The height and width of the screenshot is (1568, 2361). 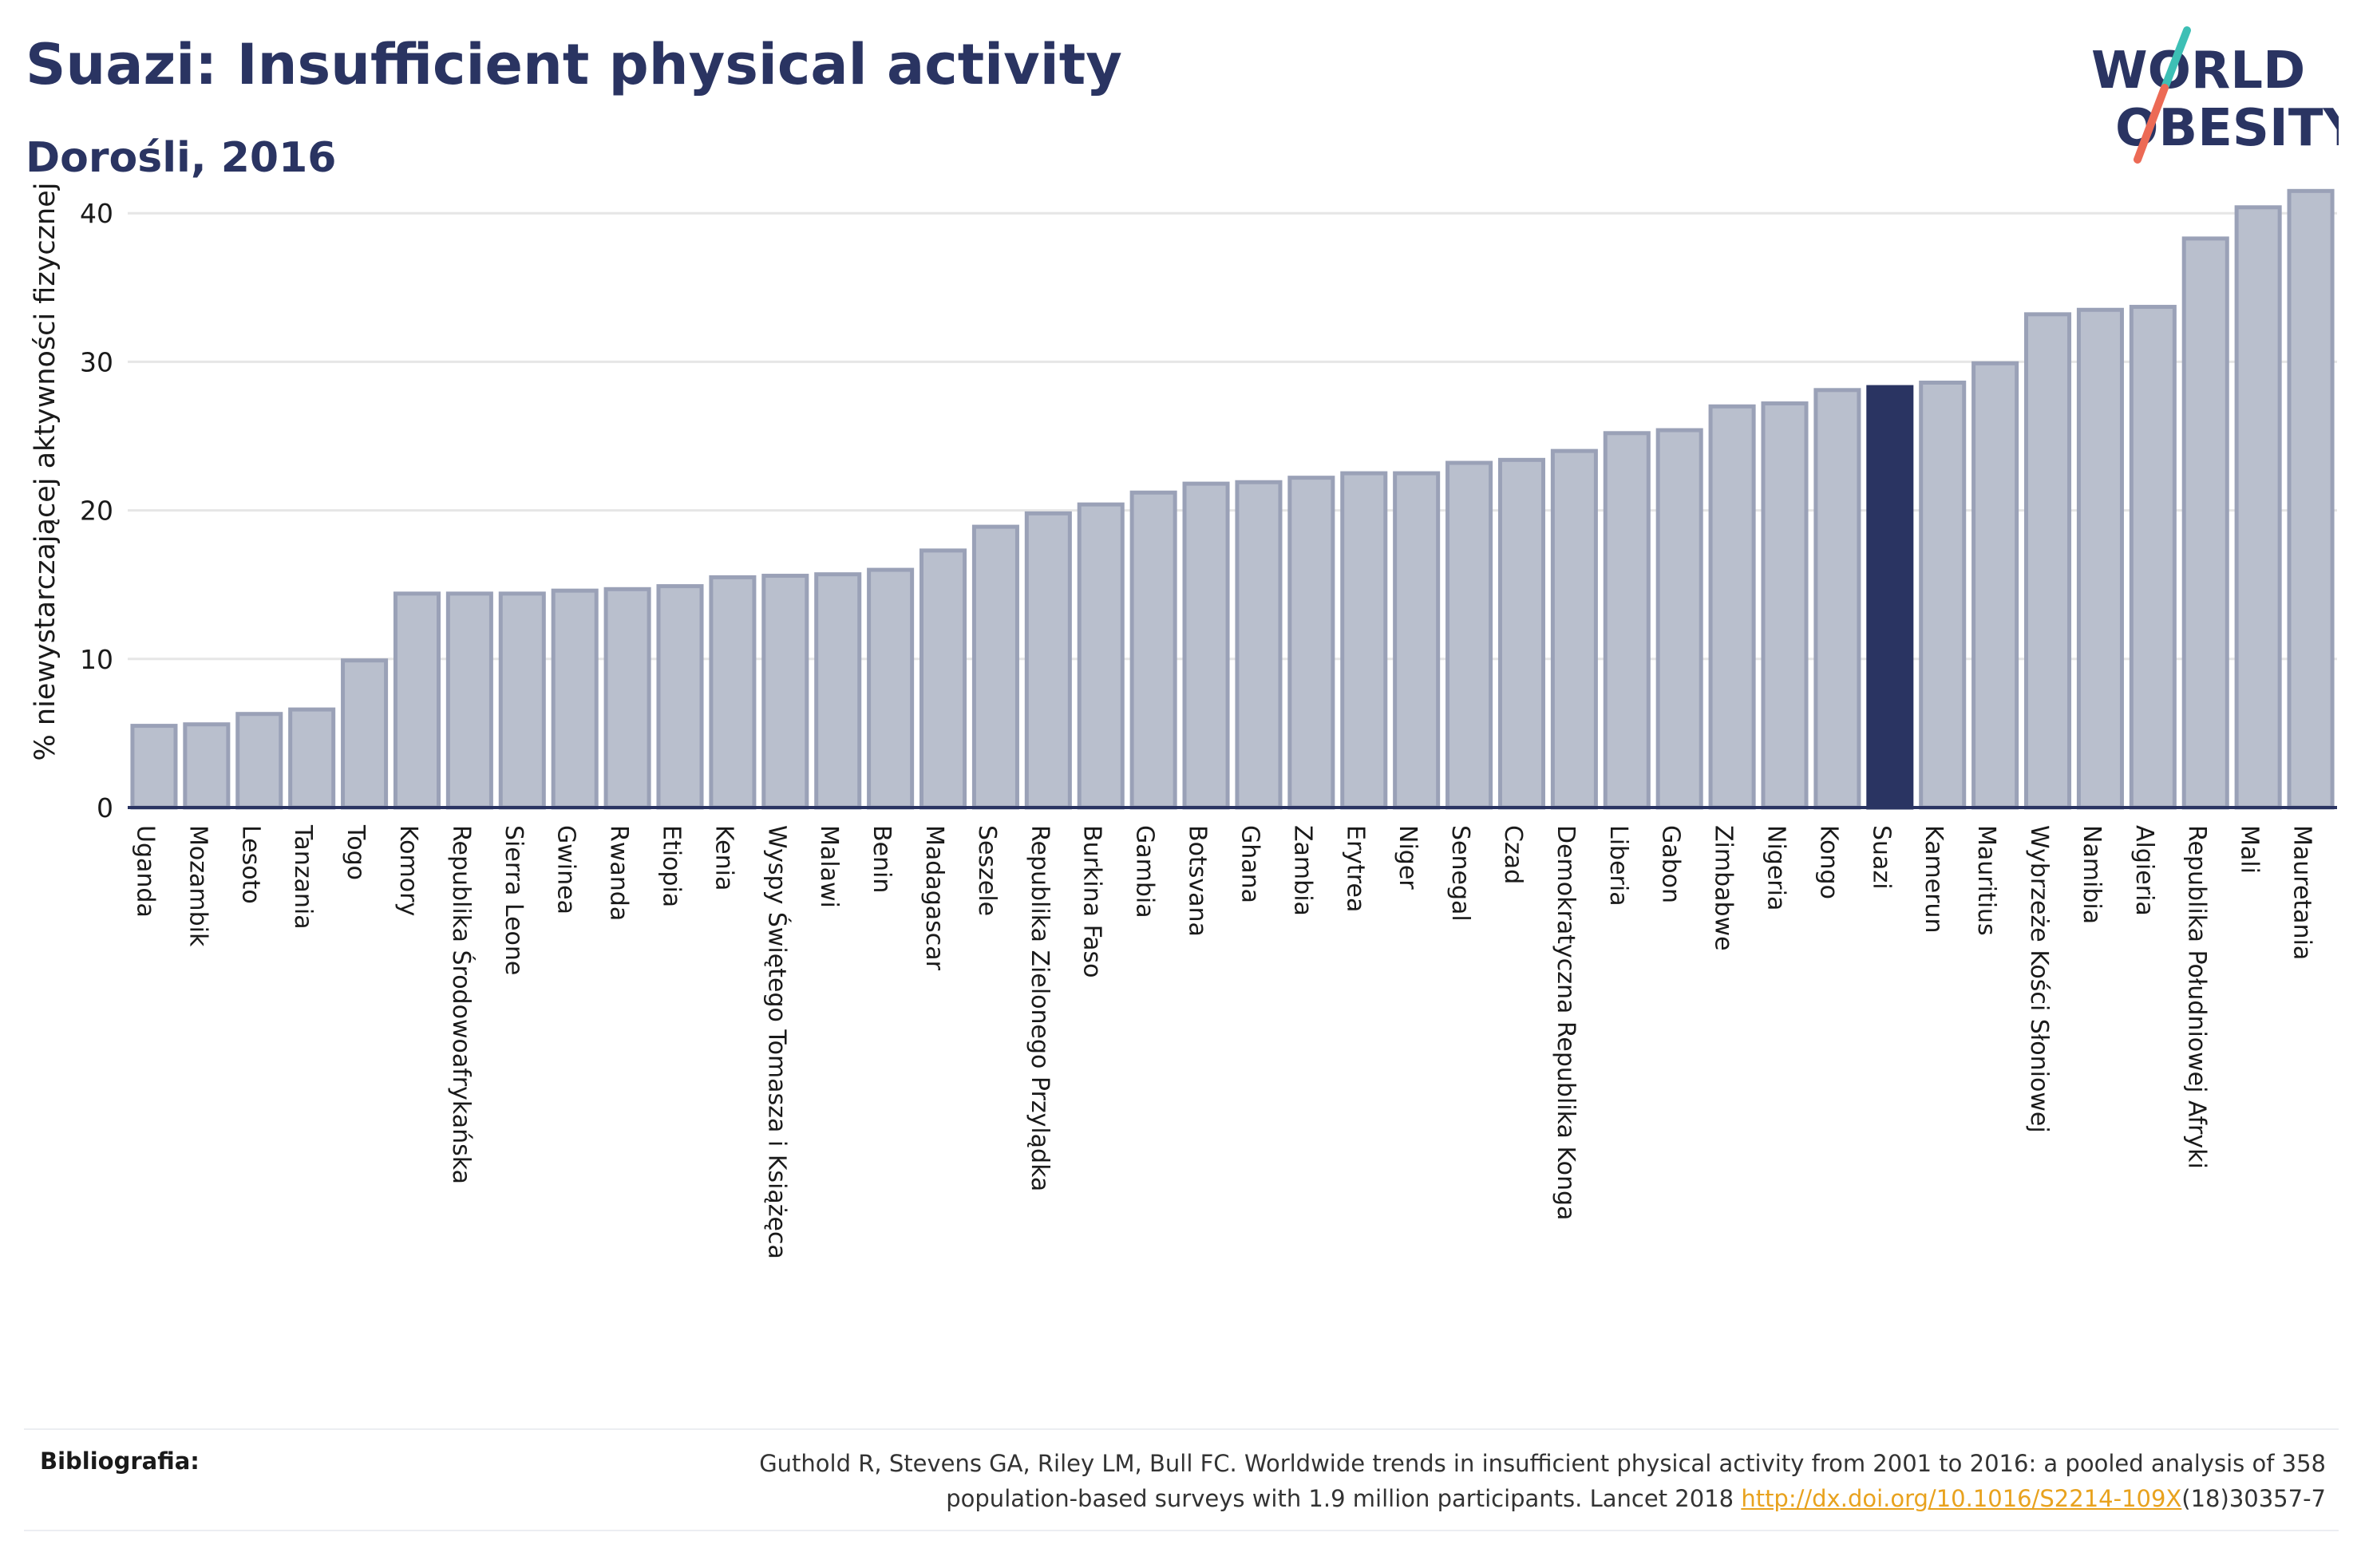 I want to click on bar-seszele, so click(x=995, y=667).